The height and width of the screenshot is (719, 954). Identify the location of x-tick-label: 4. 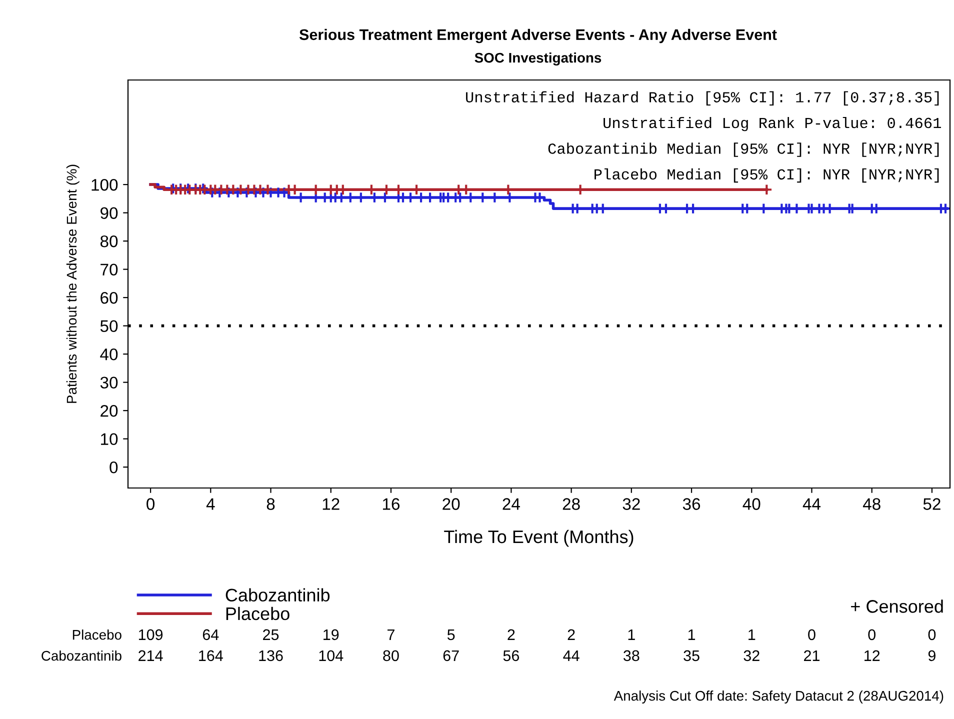
(210, 504).